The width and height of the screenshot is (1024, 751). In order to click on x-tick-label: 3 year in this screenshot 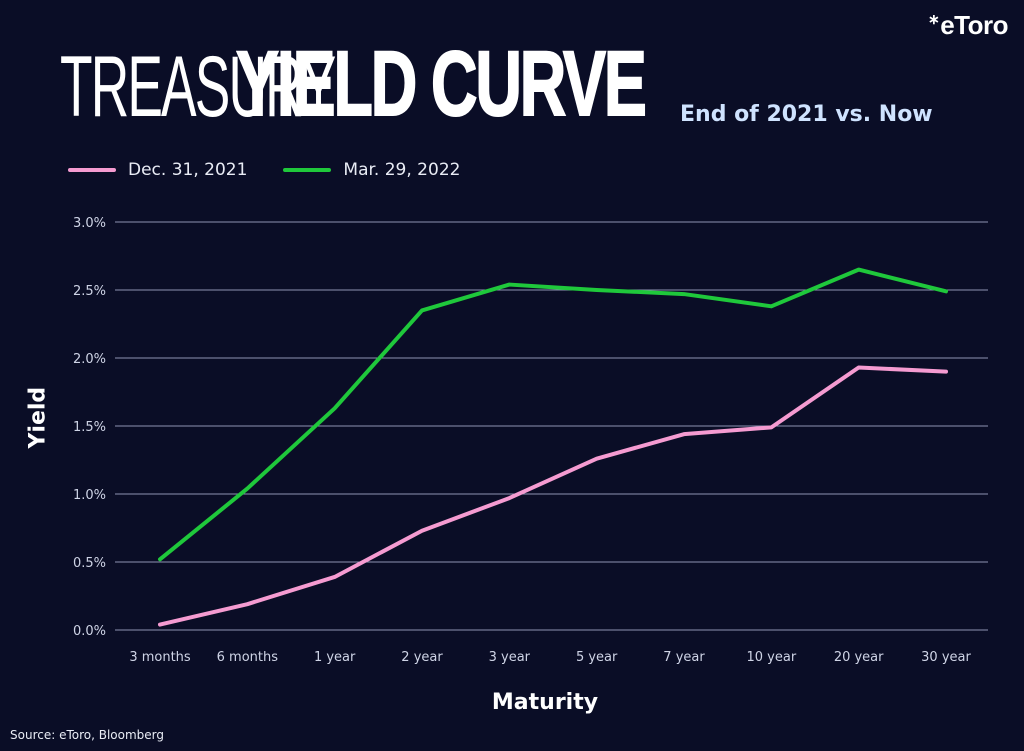, I will do `click(510, 657)`.